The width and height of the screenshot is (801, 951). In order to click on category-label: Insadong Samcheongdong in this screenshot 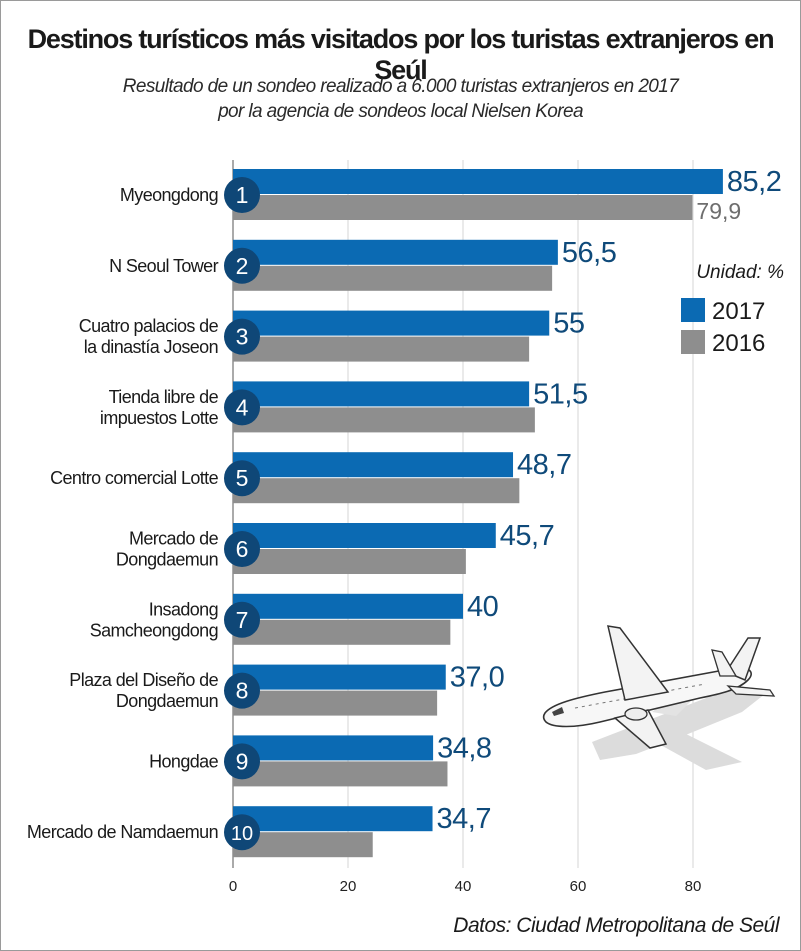, I will do `click(154, 619)`.